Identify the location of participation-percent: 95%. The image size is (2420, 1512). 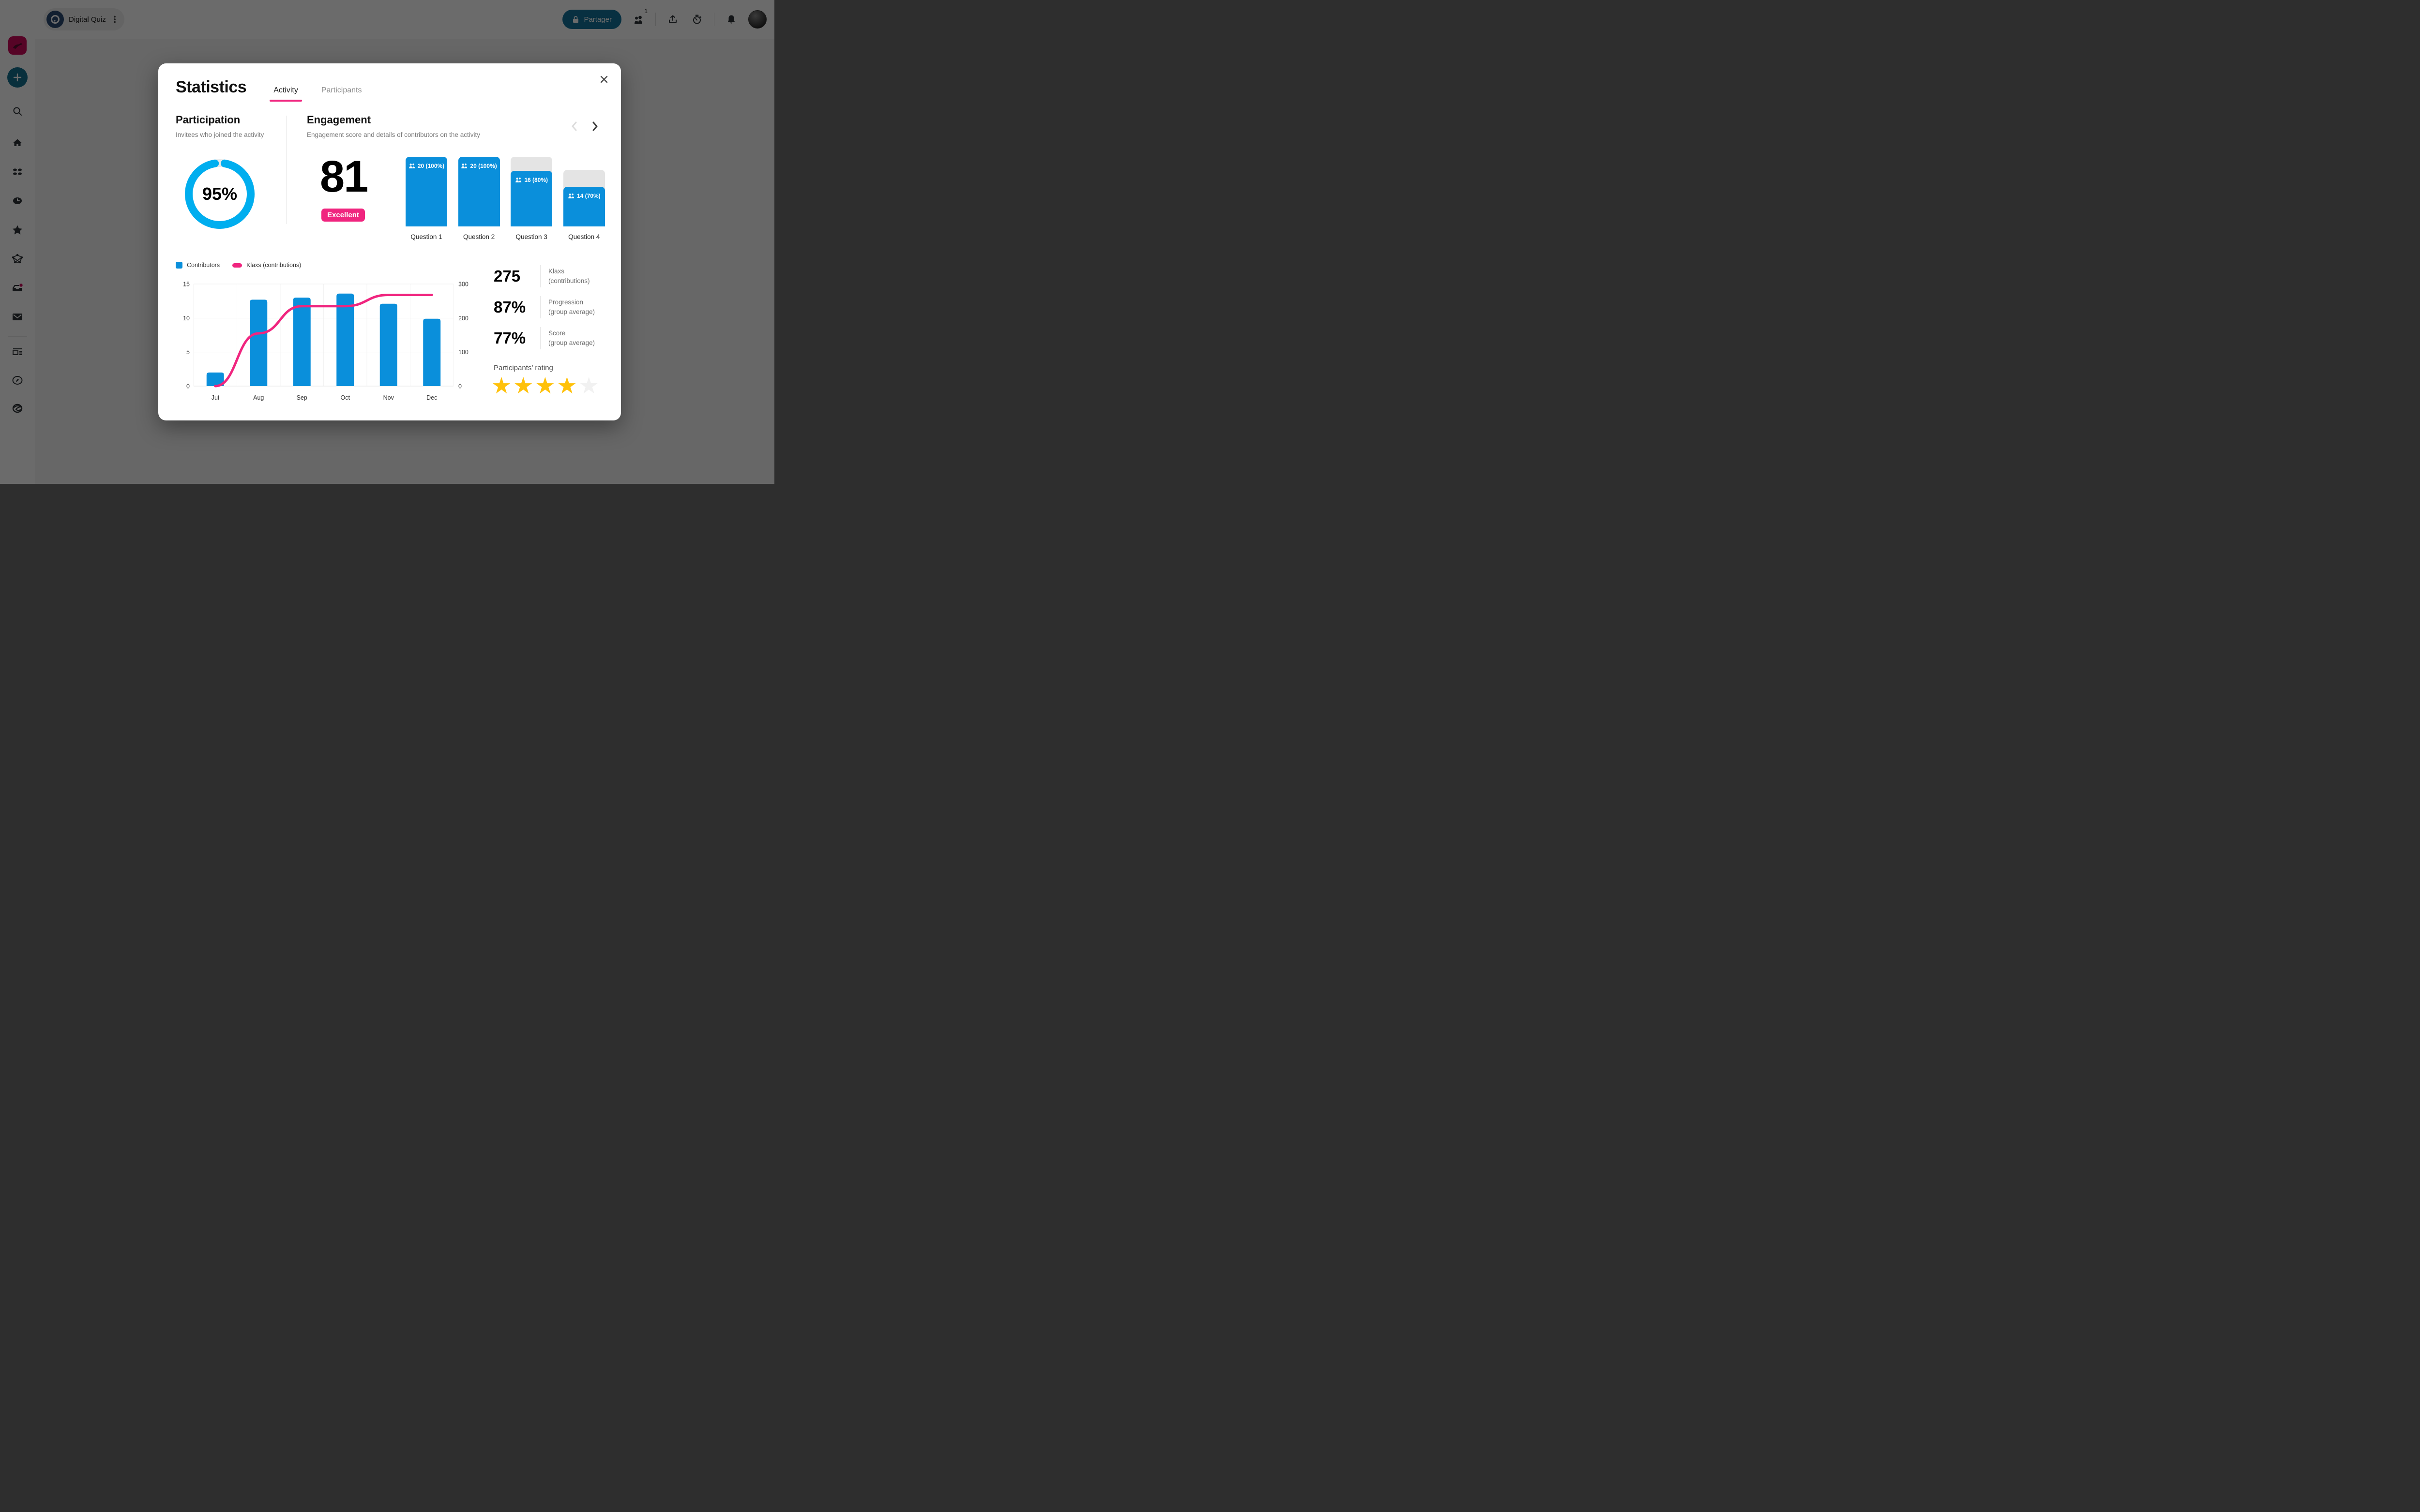
(220, 194).